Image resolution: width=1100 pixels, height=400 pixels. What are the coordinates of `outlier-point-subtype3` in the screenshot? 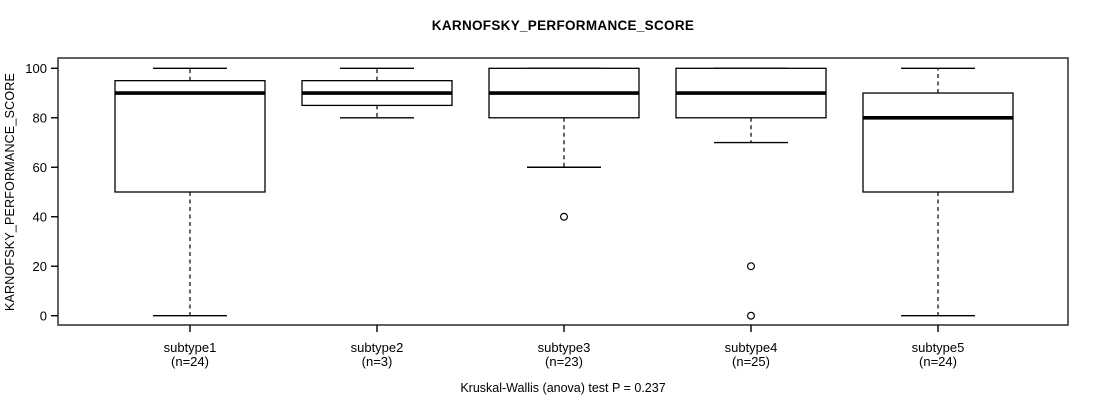 It's located at (563, 216).